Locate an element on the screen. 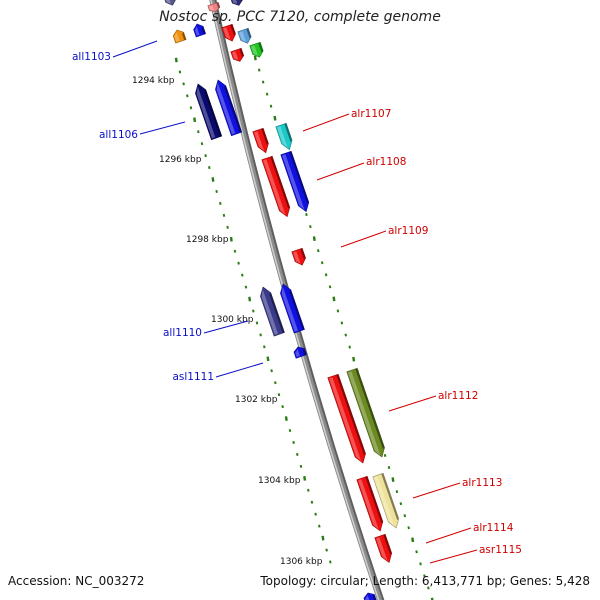 Image resolution: width=600 pixels, height=600 pixels. gene-alr1108-partner is located at coordinates (277, 186).